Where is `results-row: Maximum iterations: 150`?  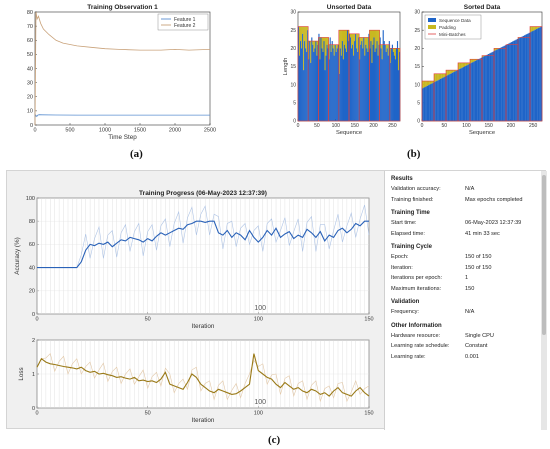
results-row: Maximum iterations: 150 is located at coordinates (466, 289).